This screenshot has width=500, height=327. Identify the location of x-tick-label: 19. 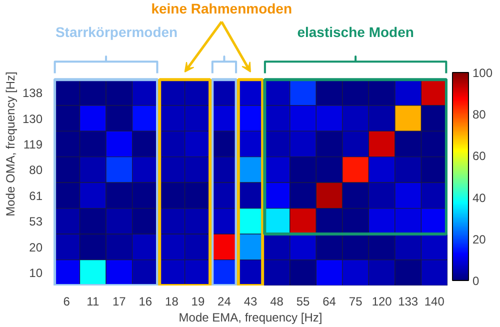
(198, 301).